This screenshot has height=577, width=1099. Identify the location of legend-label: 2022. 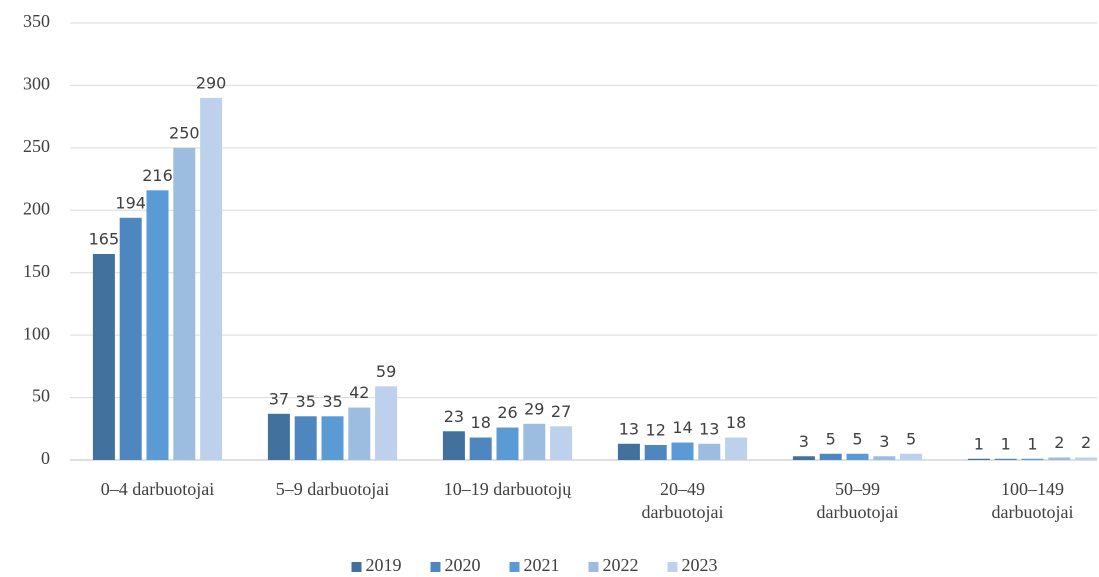
(621, 565).